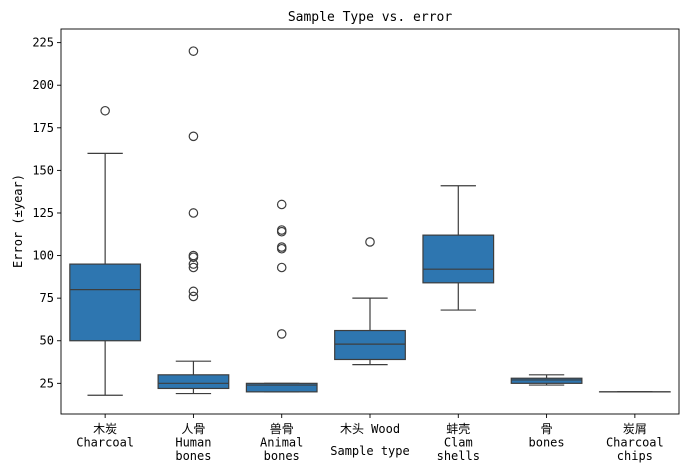 Image resolution: width=690 pixels, height=465 pixels. Describe the element at coordinates (105, 429) in the screenshot. I see `x-tick-label: 木炭` at that location.